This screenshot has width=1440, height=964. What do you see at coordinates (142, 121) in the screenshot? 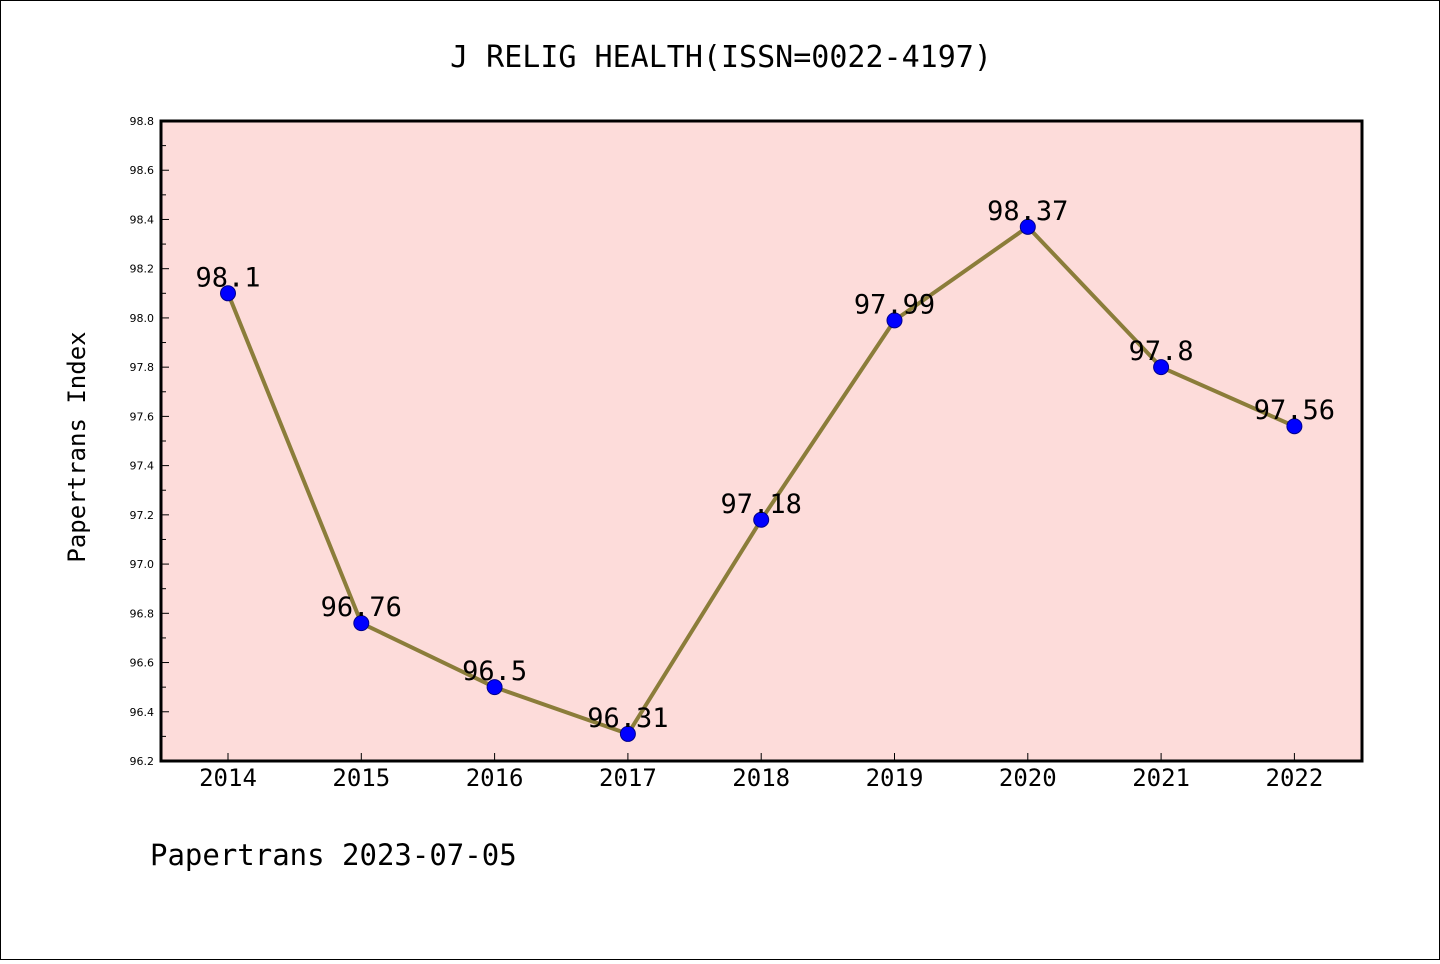
I see `y-tick-label: 98.8` at bounding box center [142, 121].